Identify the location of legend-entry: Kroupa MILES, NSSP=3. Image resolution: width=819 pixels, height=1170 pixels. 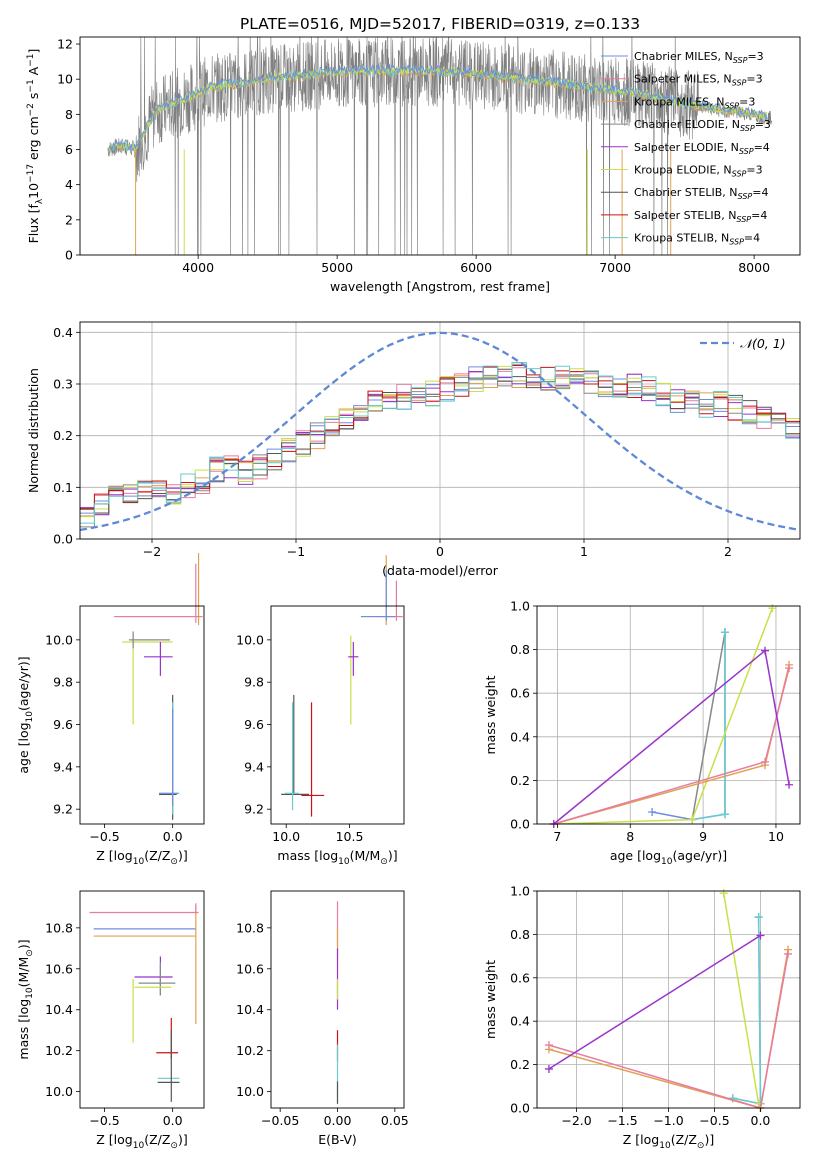
(694, 102).